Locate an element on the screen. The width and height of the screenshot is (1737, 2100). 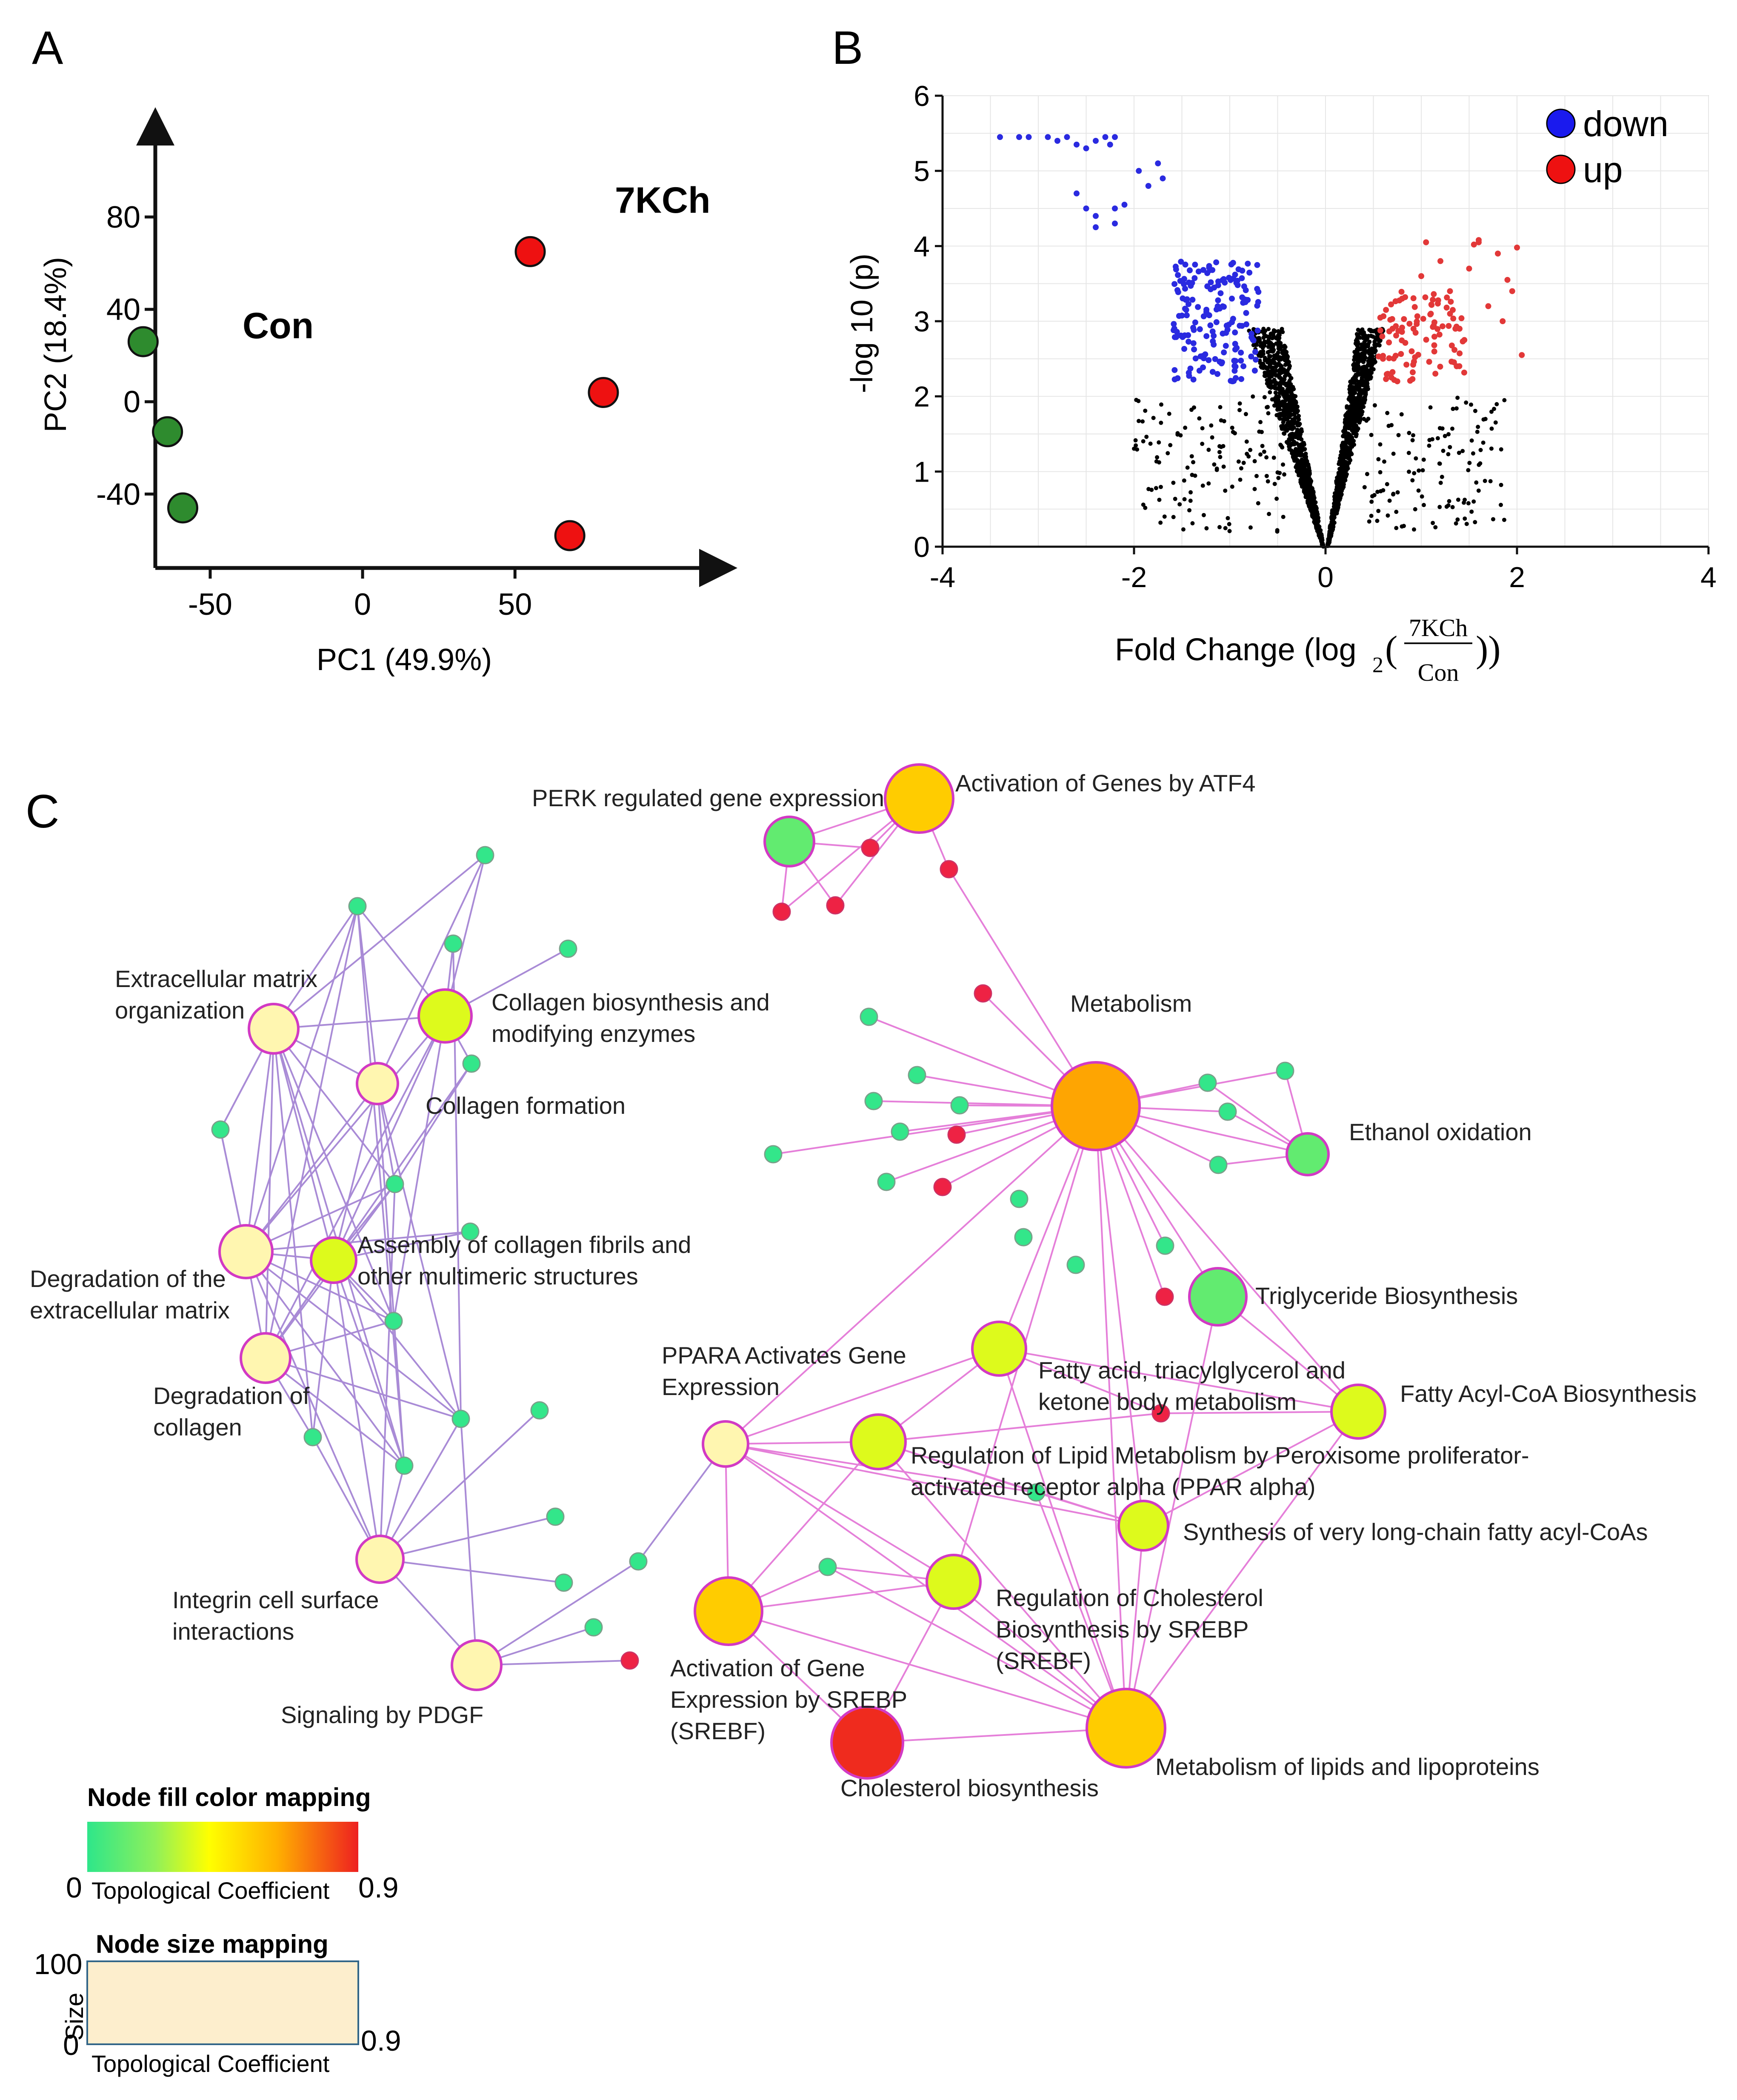
network-node-coll-bio is located at coordinates (445, 1016).